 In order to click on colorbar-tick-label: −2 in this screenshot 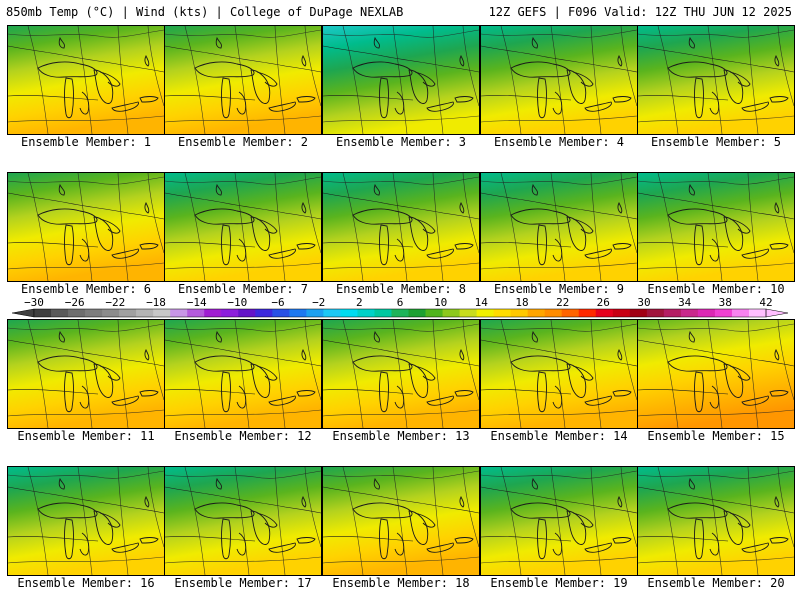, I will do `click(318, 302)`.